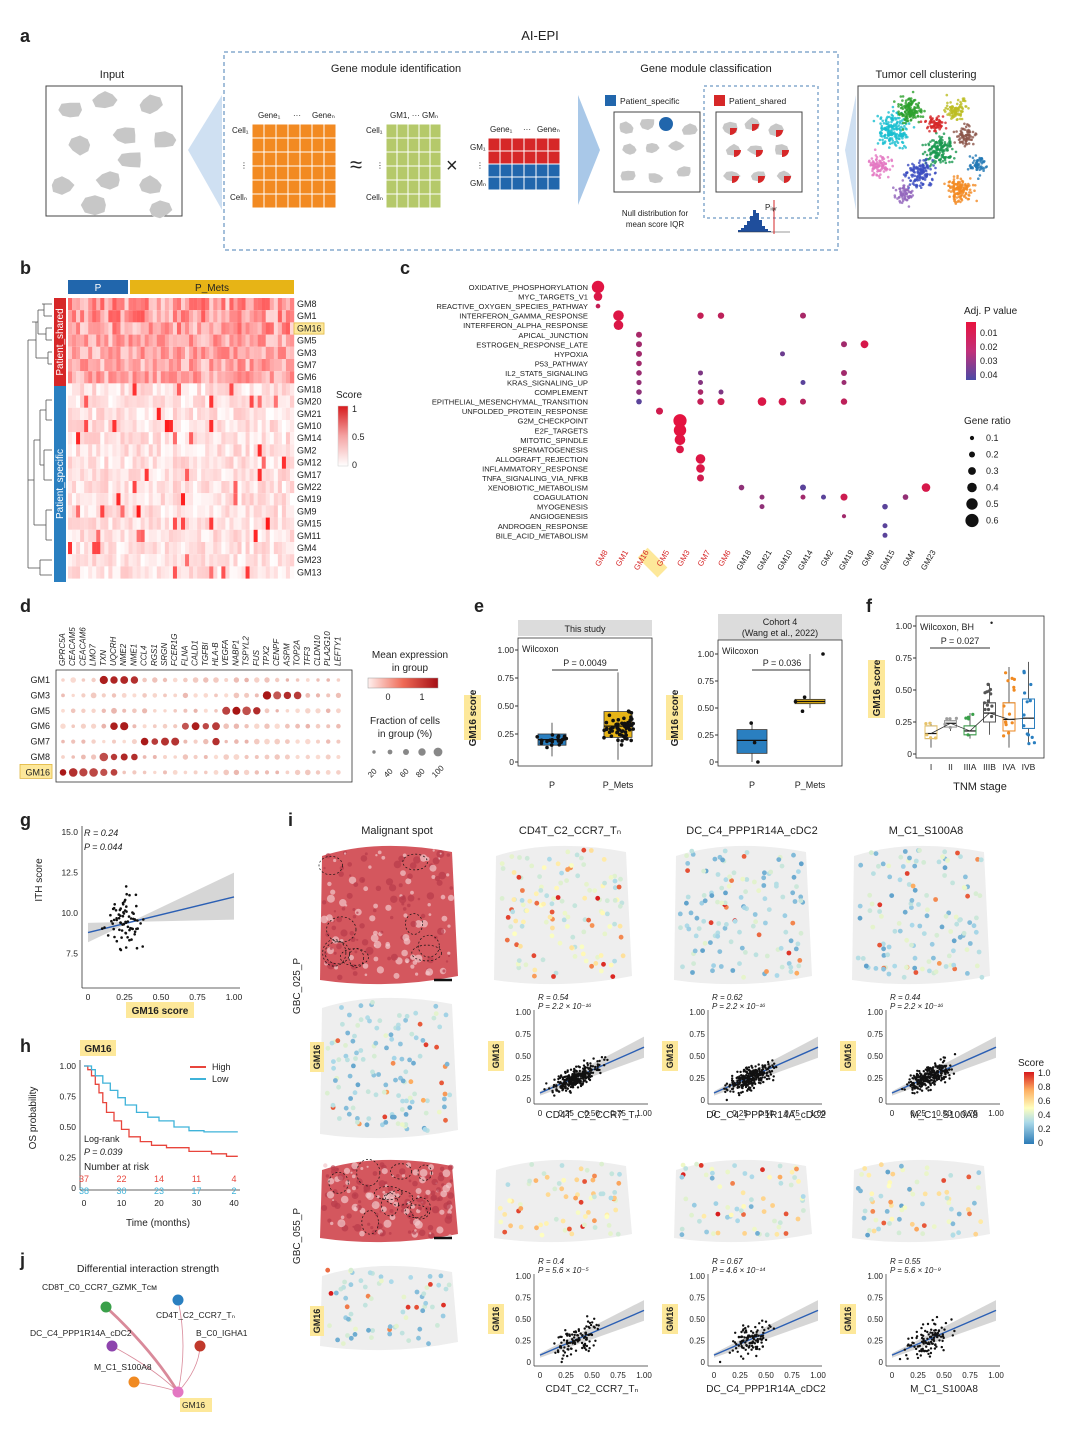 The height and width of the screenshot is (1439, 1080). What do you see at coordinates (911, 120) in the screenshot?
I see `umap-point-c1` at bounding box center [911, 120].